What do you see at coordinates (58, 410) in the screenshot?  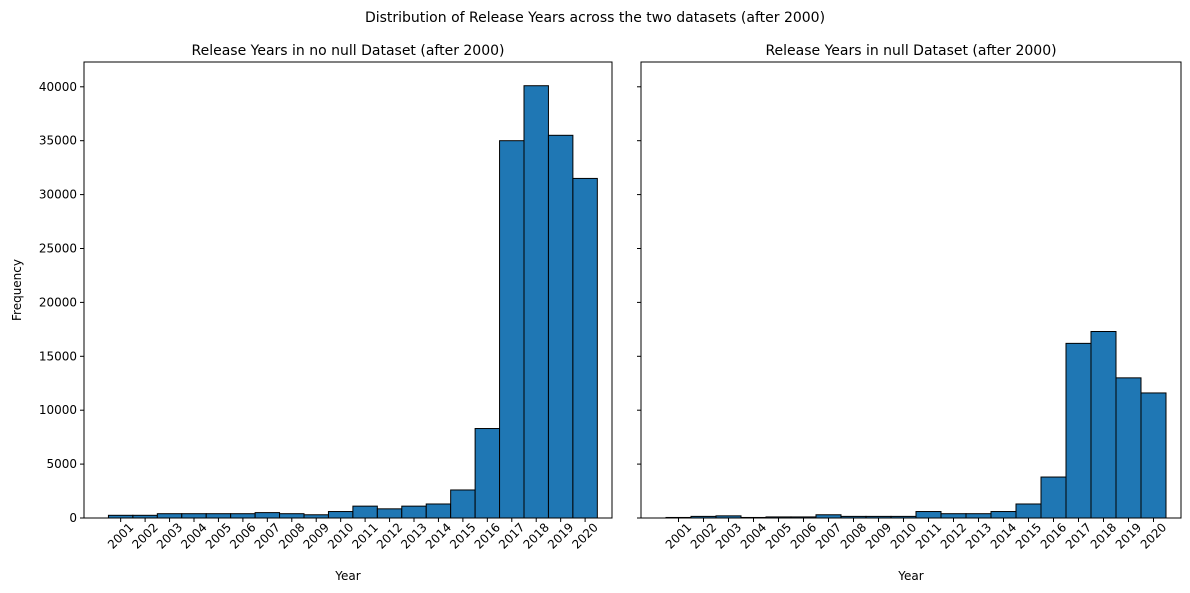 I see `y-tick-label: 10000` at bounding box center [58, 410].